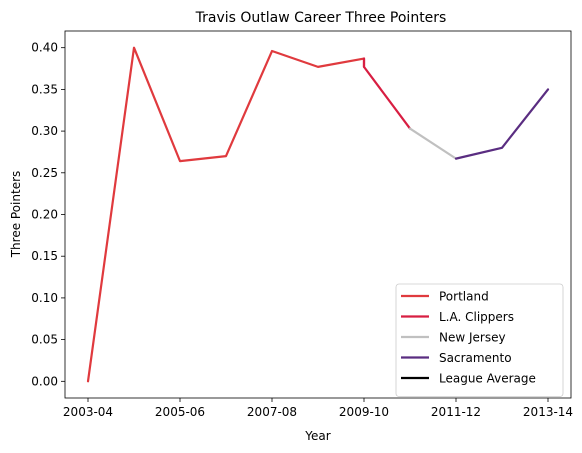 The image size is (582, 453). What do you see at coordinates (464, 297) in the screenshot?
I see `legend-label: Portland` at bounding box center [464, 297].